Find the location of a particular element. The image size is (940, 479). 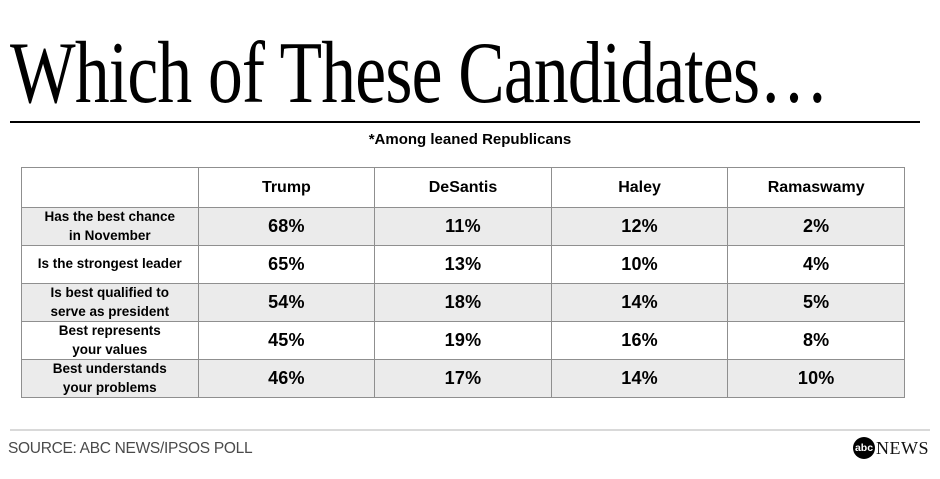

header-cell-haley: Haley is located at coordinates (639, 187).